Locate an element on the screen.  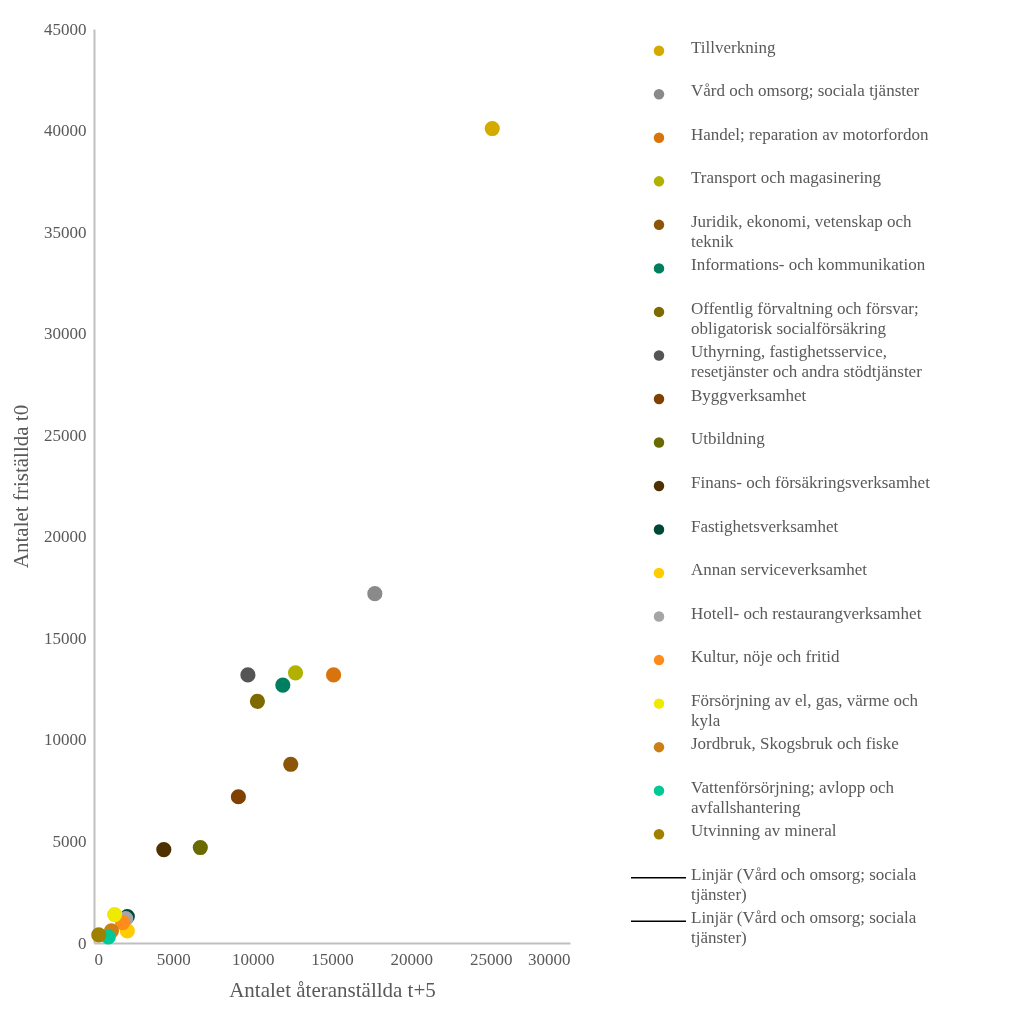
legend-label: Offentlig förvaltning och försvar; obligatorisk socialförsäkring is located at coordinates (805, 318).